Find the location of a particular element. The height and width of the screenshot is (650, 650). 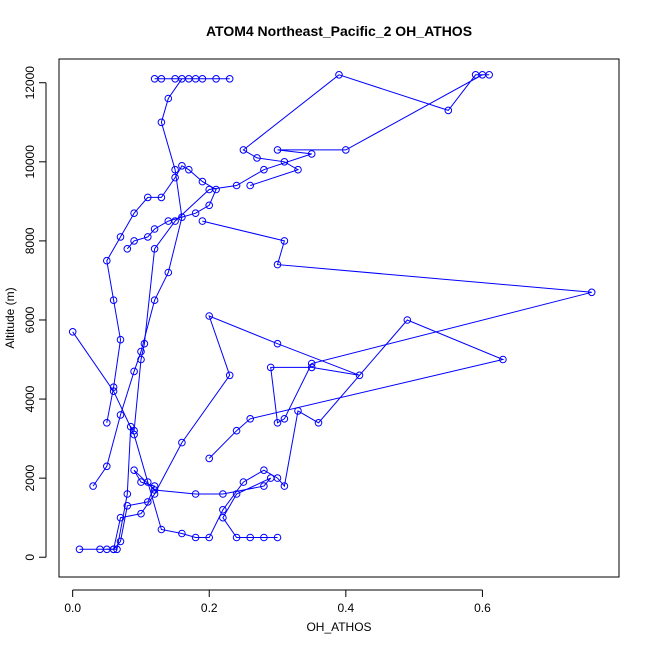

y-tick-label: 0 is located at coordinates (30, 557).